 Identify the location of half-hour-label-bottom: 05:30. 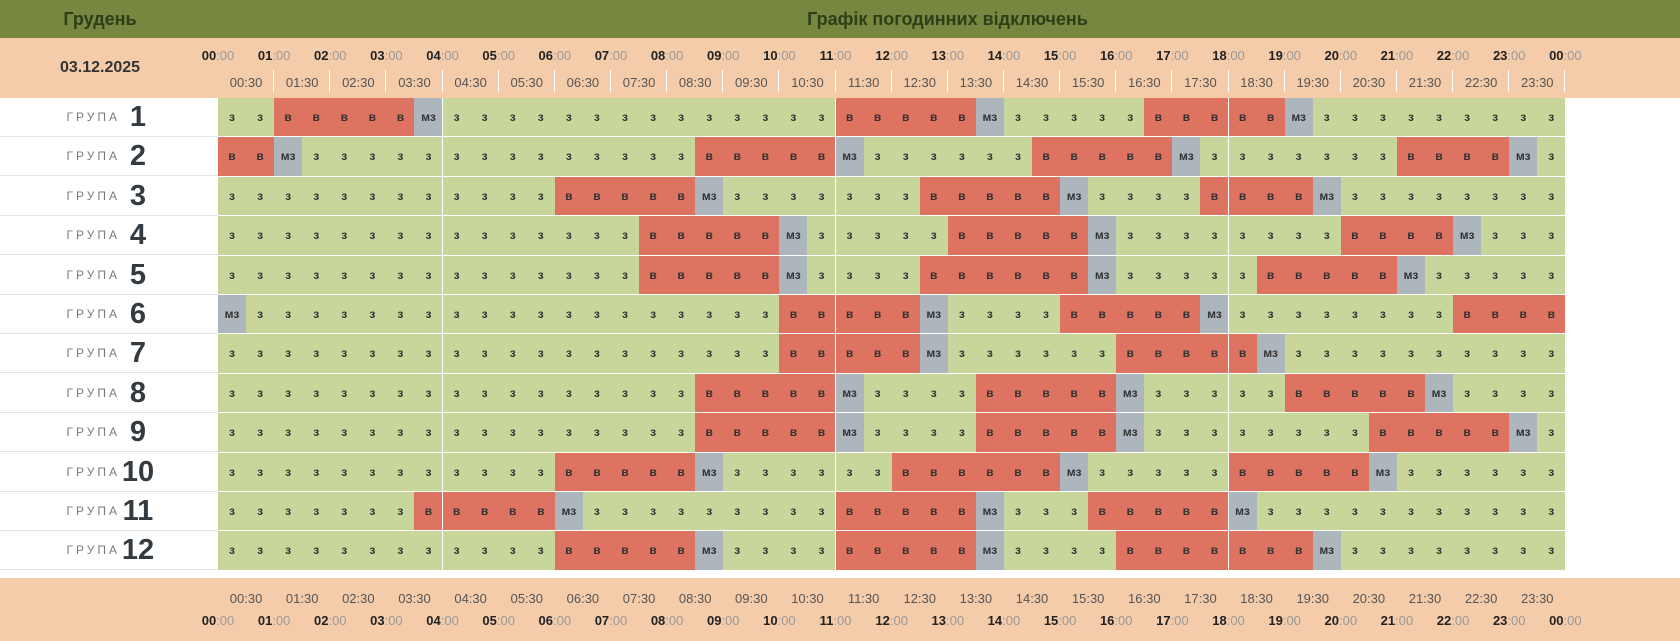
(527, 598).